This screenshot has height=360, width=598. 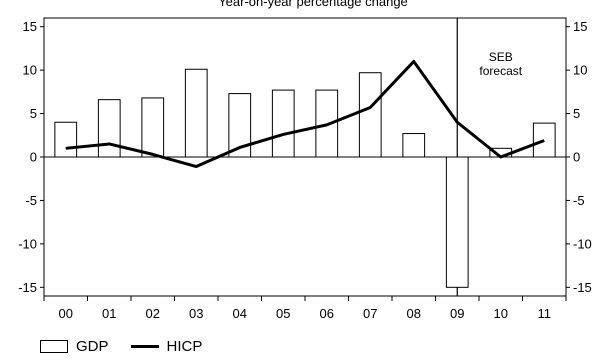 What do you see at coordinates (153, 313) in the screenshot?
I see `x-tick-label: 02` at bounding box center [153, 313].